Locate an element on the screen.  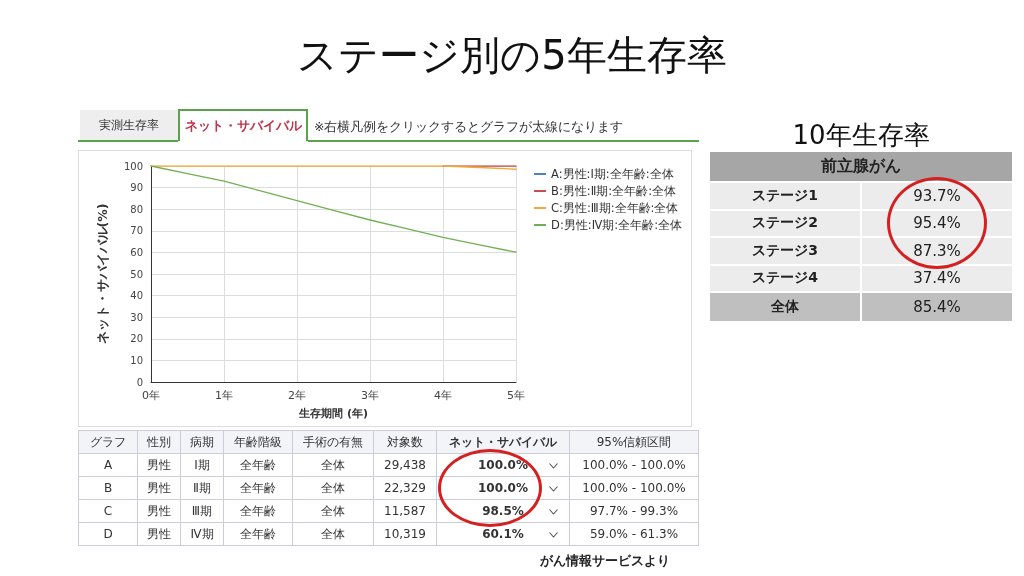
text: 11,587 is located at coordinates (405, 511).